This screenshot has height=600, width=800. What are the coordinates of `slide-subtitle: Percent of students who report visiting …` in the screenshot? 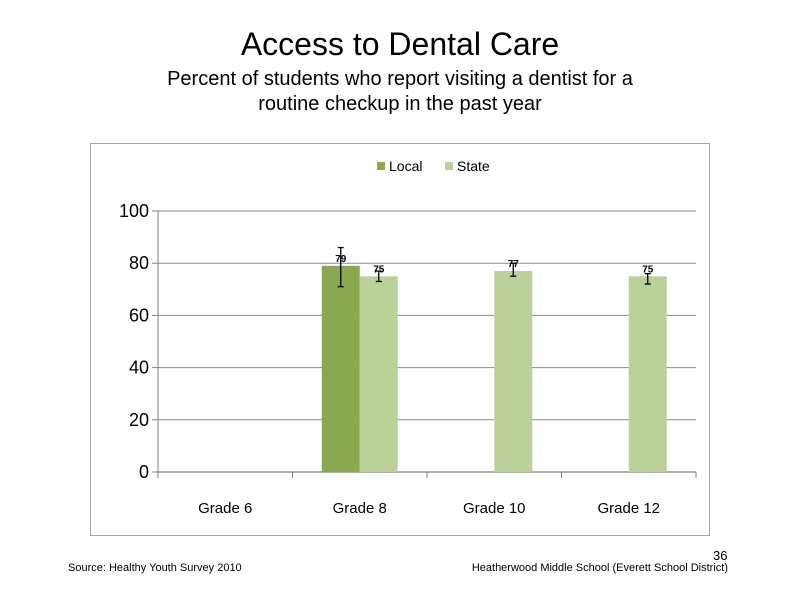 It's located at (400, 91).